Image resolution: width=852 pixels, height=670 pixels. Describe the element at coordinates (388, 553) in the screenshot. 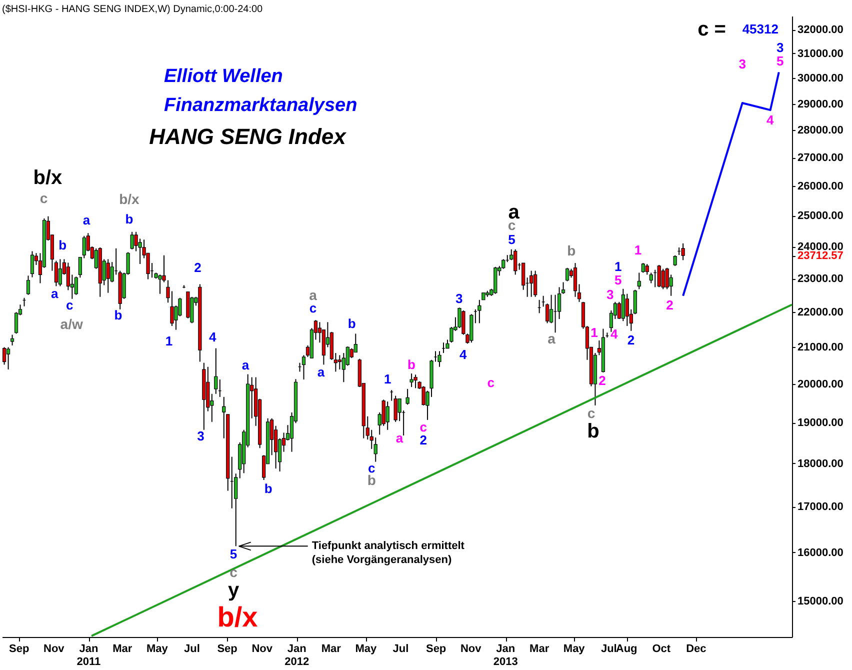

I see `annotation: Tiefpunkt analytisch ermittelt (siehe Vorgängeranalysen)` at that location.